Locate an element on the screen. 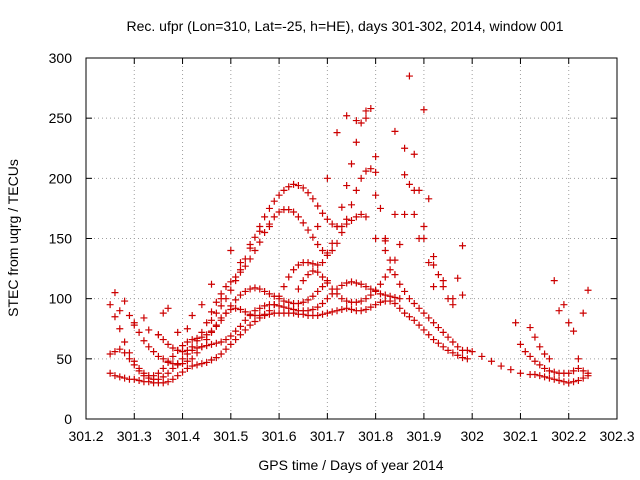 This screenshot has height=480, width=640. x-tick-label: 301.8 is located at coordinates (375, 436).